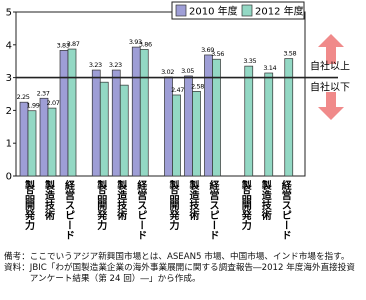 This screenshot has height=300, width=366. Describe the element at coordinates (23, 97) in the screenshot. I see `value-label: 2.25` at that location.